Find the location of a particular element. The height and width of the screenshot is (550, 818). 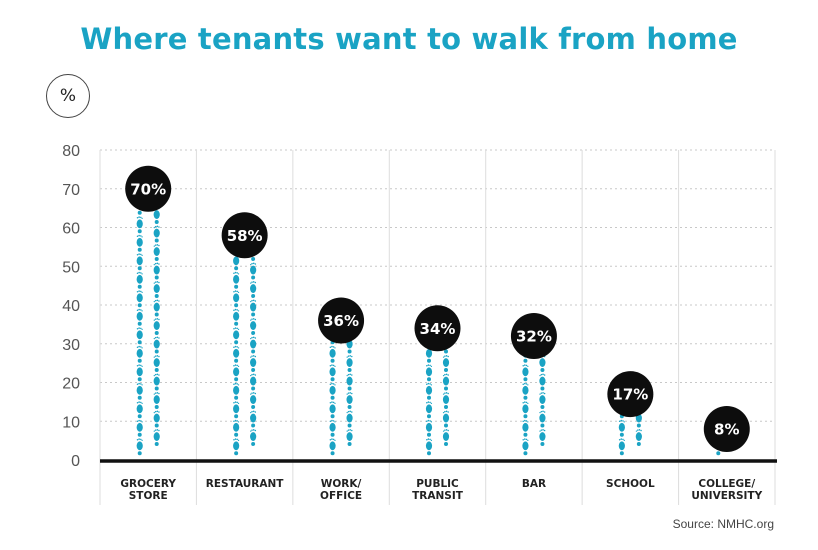

x-category-label: GROCERY STORE is located at coordinates (148, 490).